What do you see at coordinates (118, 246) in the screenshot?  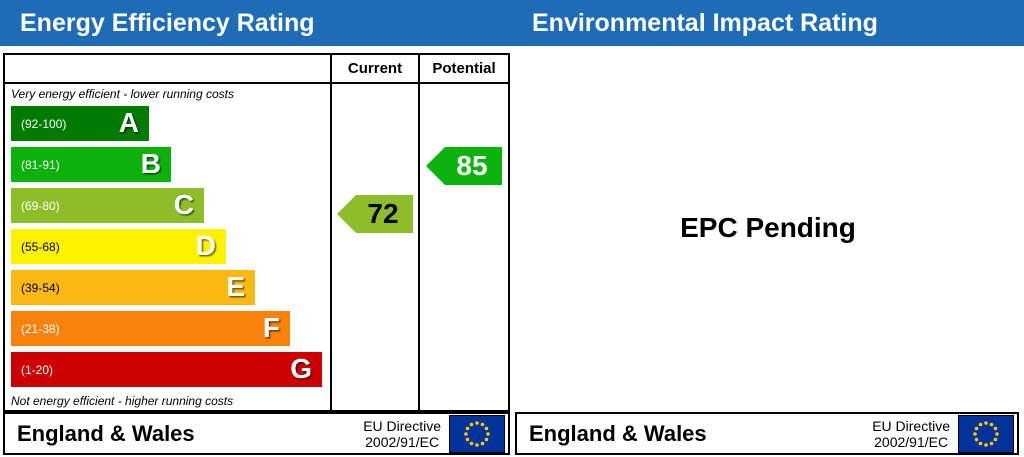 I see `band-row-d: (55-68) D` at bounding box center [118, 246].